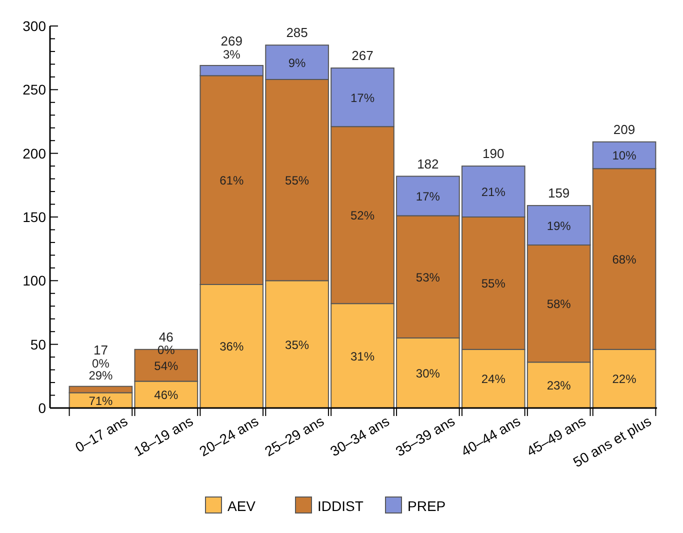 The width and height of the screenshot is (683, 533). I want to click on annotation: 71%, so click(101, 401).